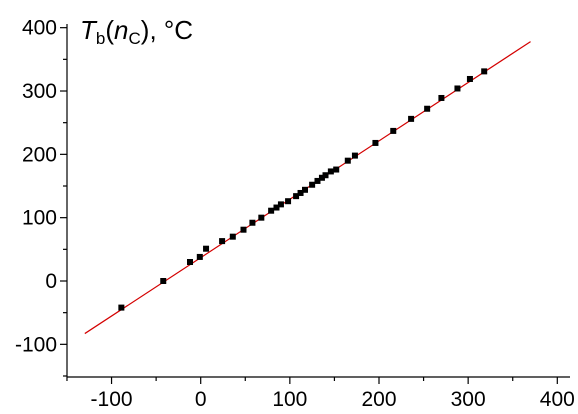  Describe the element at coordinates (167, 30) in the screenshot. I see `ylabel-rest: ), °C` at that location.